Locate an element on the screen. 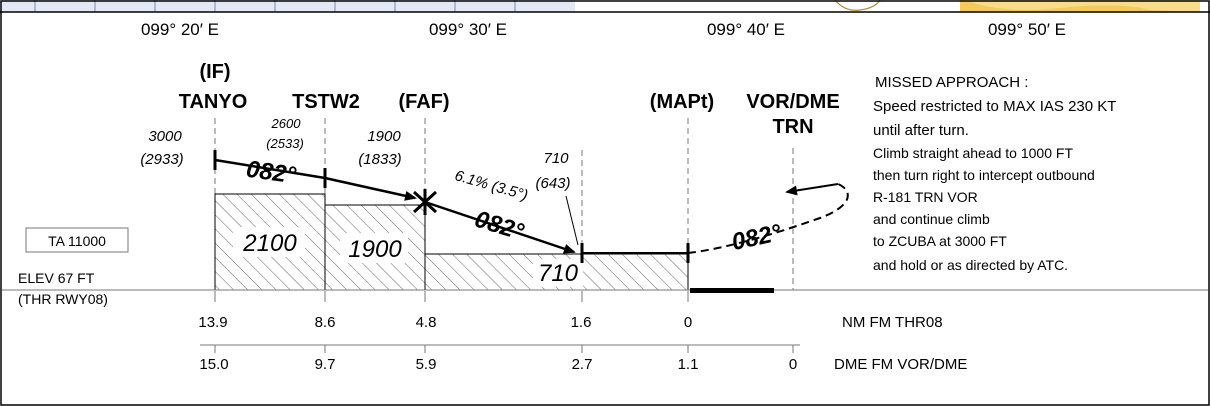 The image size is (1210, 406). fix-trn: TRN is located at coordinates (792, 127).